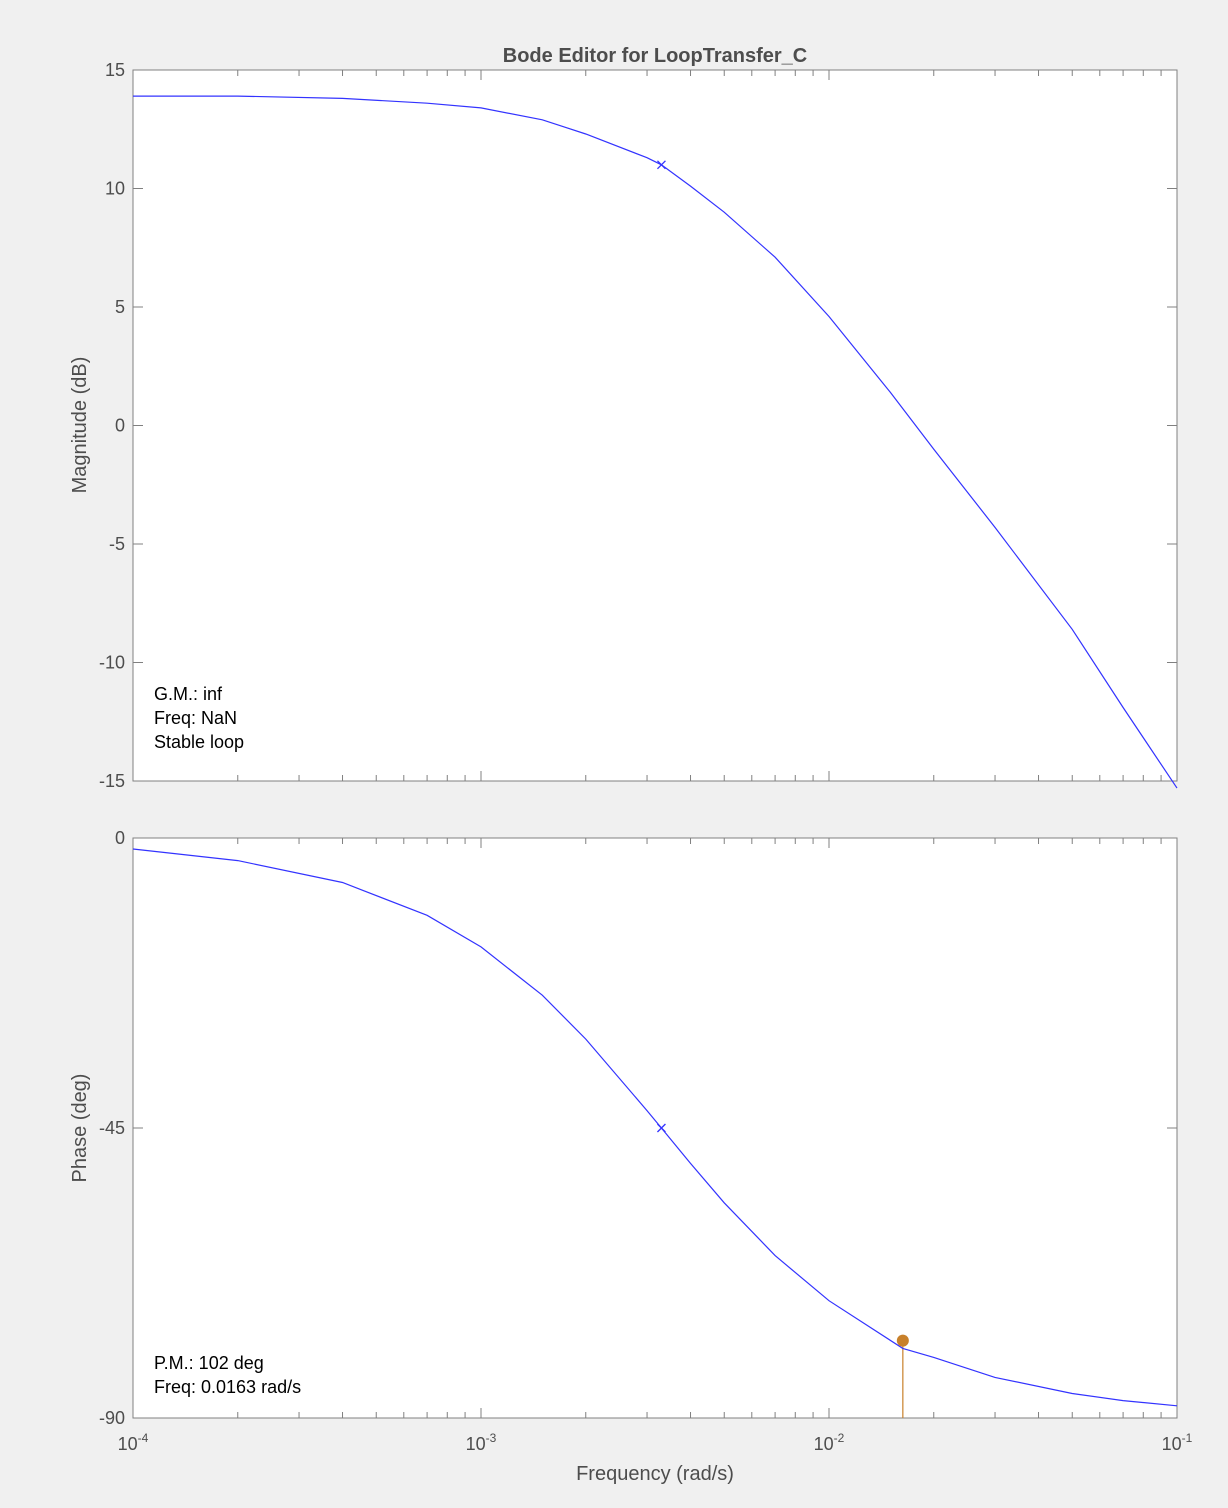  I want to click on magnitude-tick-label: -15, so click(112, 781).